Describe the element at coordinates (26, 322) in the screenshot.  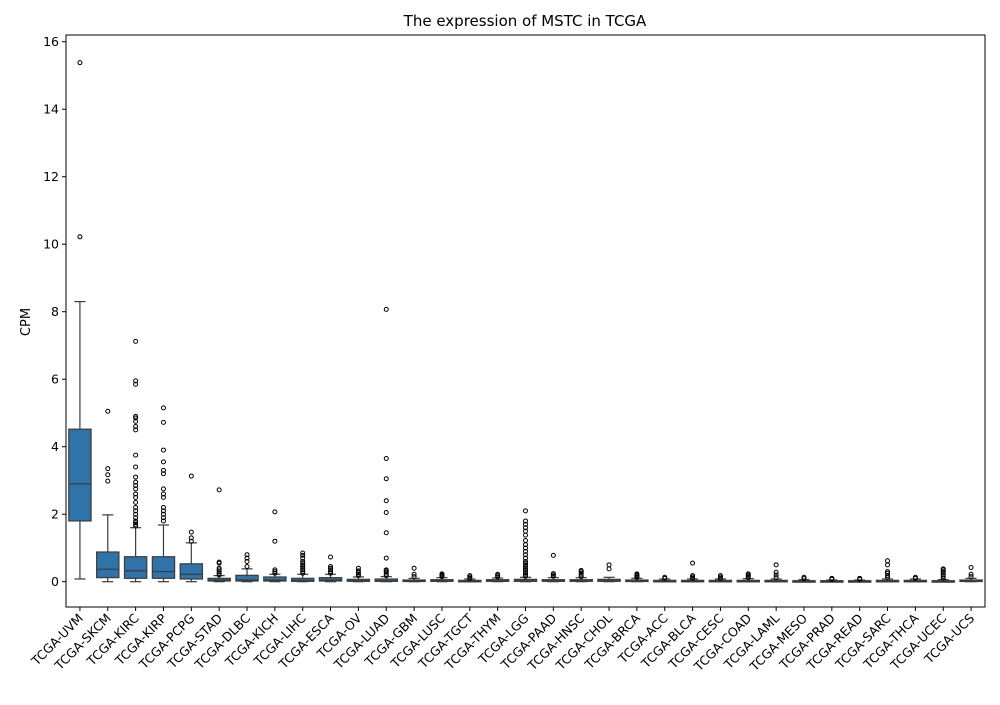
I see `y-axis-label: CPM` at that location.